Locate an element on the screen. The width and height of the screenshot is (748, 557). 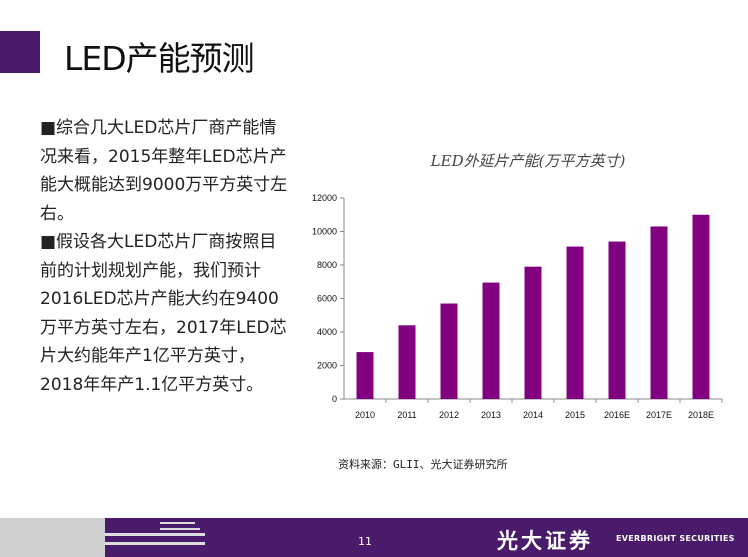
footer-band: 11 光大证券 EVERBRIGHT SECURITIES is located at coordinates (374, 537).